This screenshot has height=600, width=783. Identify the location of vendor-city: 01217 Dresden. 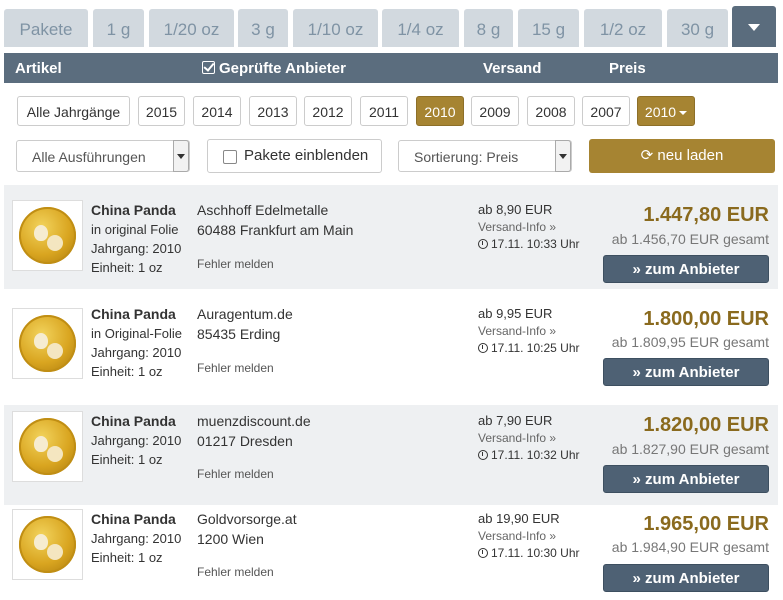
(245, 441).